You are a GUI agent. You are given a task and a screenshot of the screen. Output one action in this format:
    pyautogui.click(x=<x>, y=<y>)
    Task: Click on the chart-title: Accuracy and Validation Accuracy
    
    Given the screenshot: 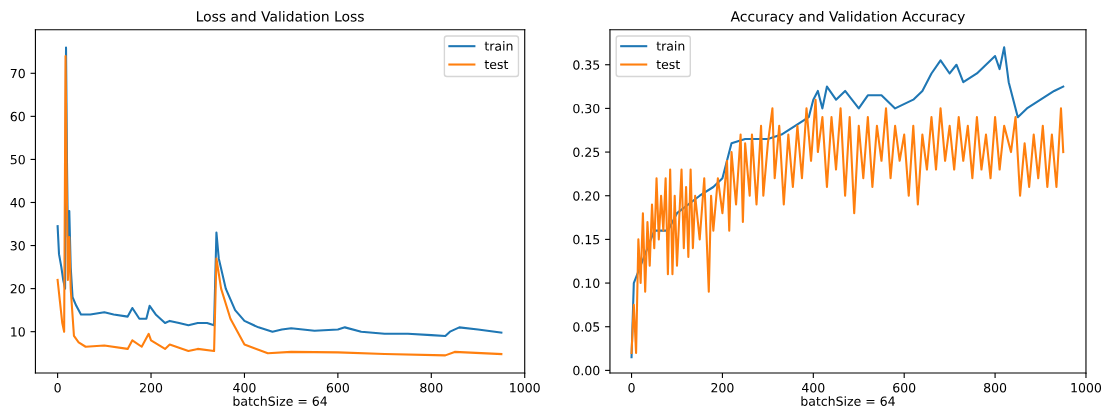 What is the action you would take?
    pyautogui.click(x=847, y=17)
    